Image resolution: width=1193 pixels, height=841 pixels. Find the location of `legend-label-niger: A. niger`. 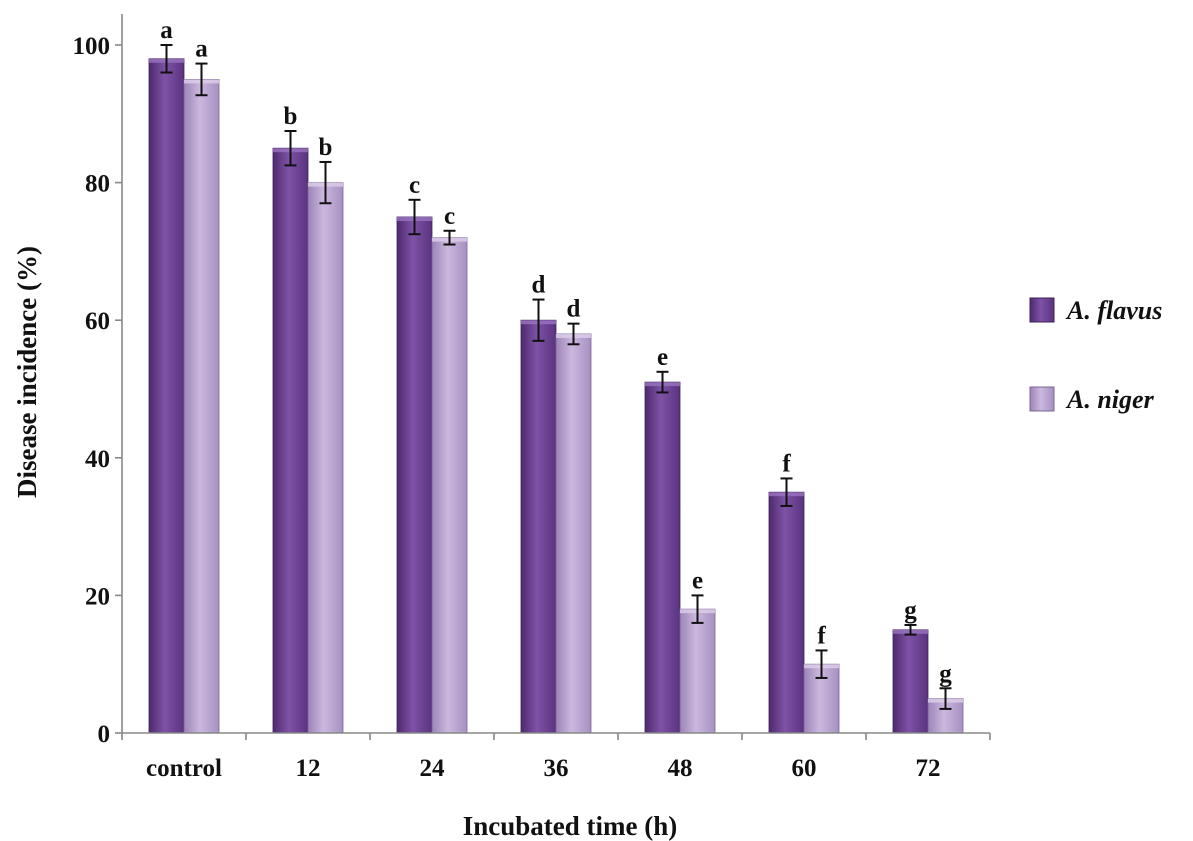

legend-label-niger: A. niger is located at coordinates (1110, 399).